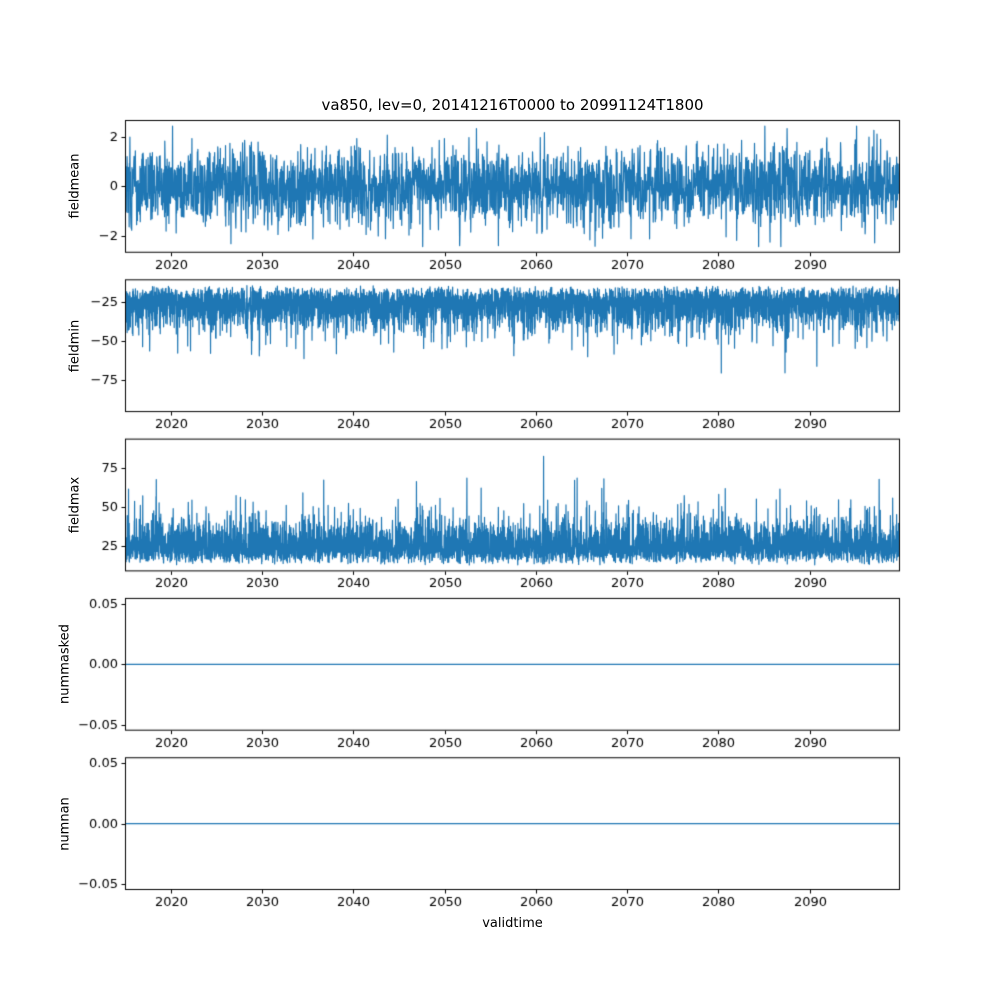  I want to click on y-axis-label-nummasked: nummasked, so click(65, 664).